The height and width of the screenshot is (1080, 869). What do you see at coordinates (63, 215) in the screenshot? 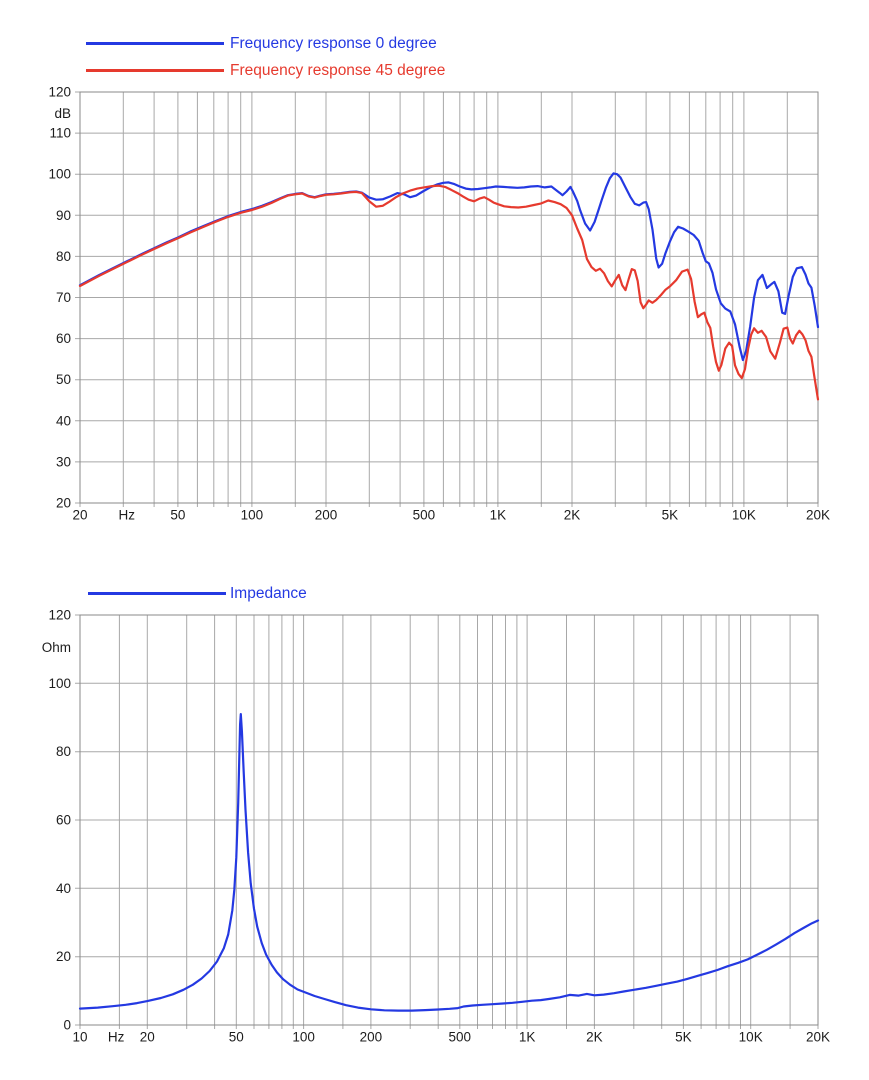
I see `y-tick-label: 90` at bounding box center [63, 215].